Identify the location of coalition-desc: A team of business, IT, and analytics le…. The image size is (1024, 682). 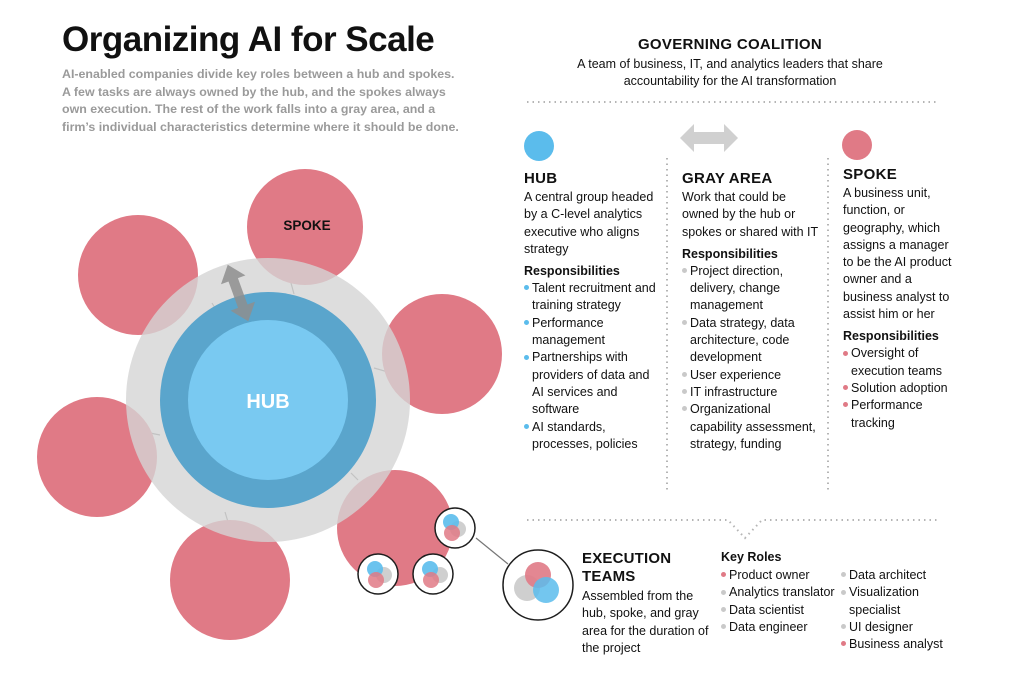
(730, 72).